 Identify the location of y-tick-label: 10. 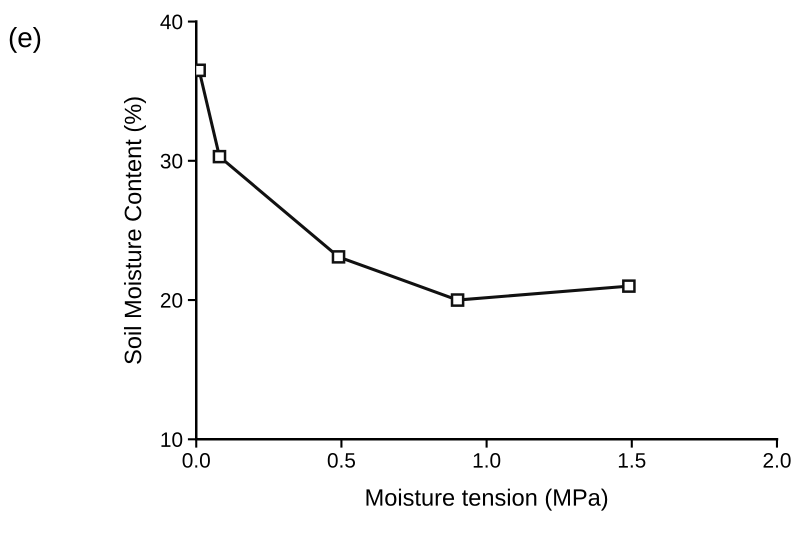
(171, 440).